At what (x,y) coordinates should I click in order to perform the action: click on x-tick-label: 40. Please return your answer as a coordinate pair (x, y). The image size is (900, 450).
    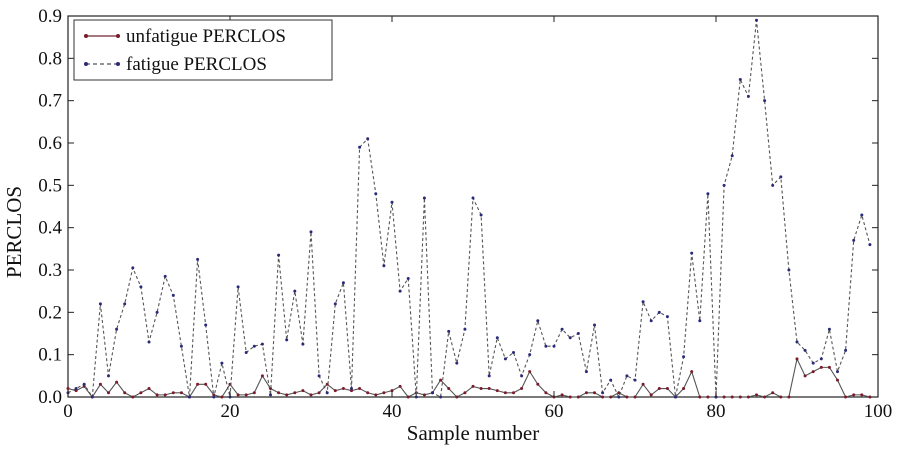
    Looking at the image, I should click on (392, 411).